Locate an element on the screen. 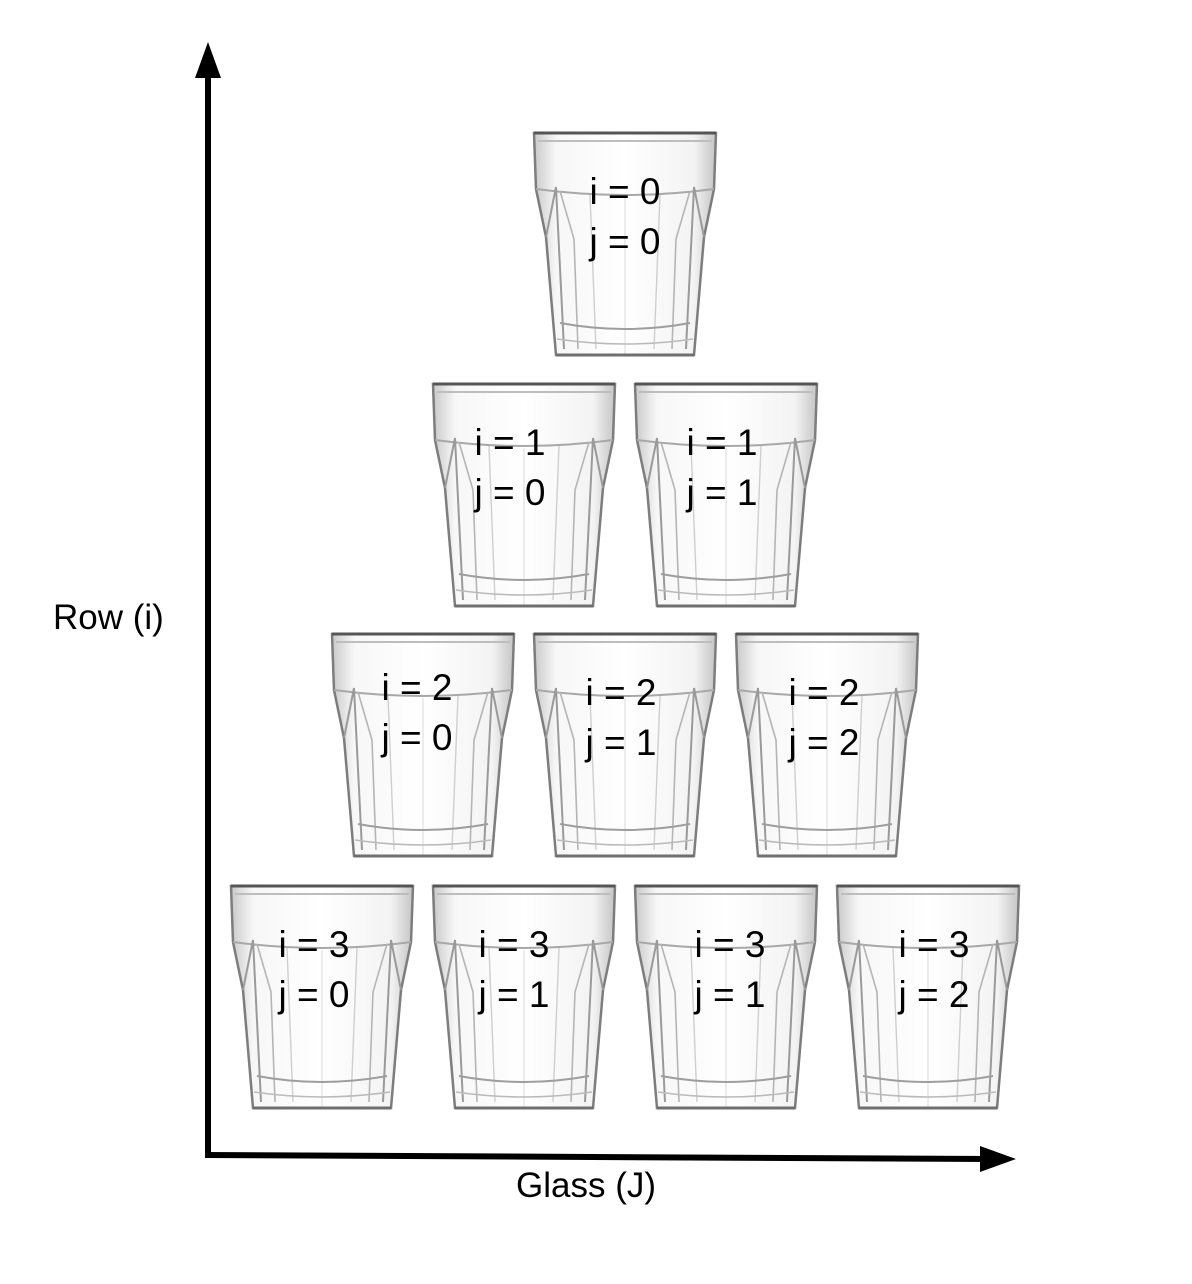  row-index-label: i = 0 is located at coordinates (625, 191).